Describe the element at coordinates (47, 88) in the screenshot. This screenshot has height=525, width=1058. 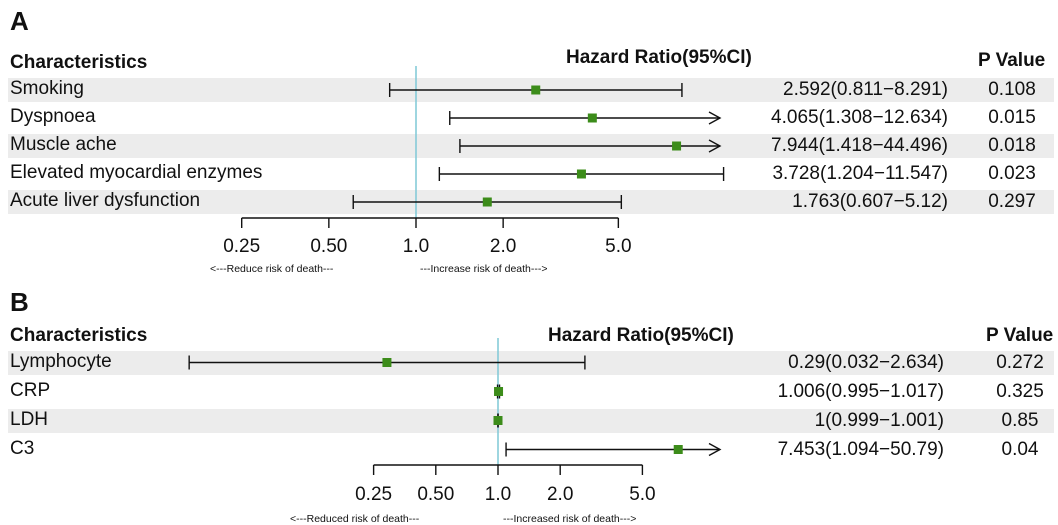
I see `row-label: Smoking` at that location.